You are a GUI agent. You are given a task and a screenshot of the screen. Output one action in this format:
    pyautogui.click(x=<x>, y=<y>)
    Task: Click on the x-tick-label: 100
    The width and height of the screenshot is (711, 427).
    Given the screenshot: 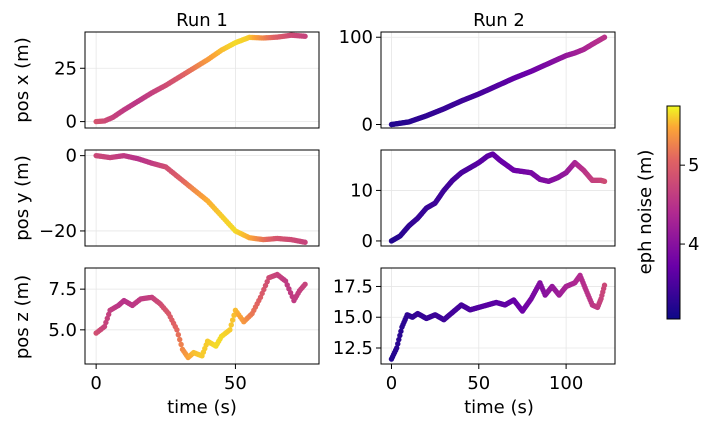 What is the action you would take?
    pyautogui.click(x=566, y=383)
    